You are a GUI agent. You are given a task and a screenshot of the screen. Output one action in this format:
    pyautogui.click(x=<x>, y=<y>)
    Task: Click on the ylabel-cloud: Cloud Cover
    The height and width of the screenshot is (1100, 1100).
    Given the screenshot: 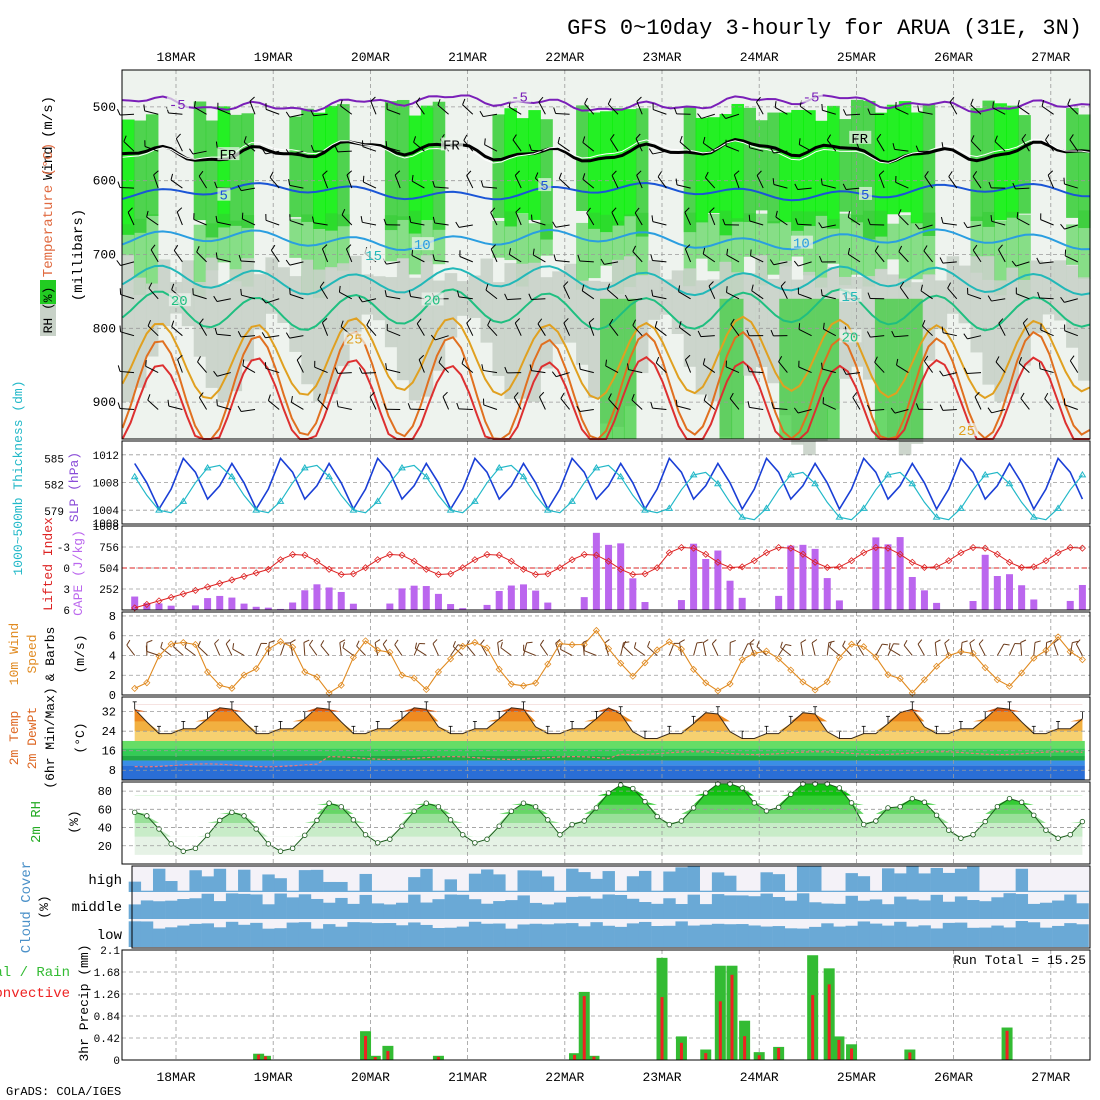 What is the action you would take?
    pyautogui.click(x=27, y=907)
    